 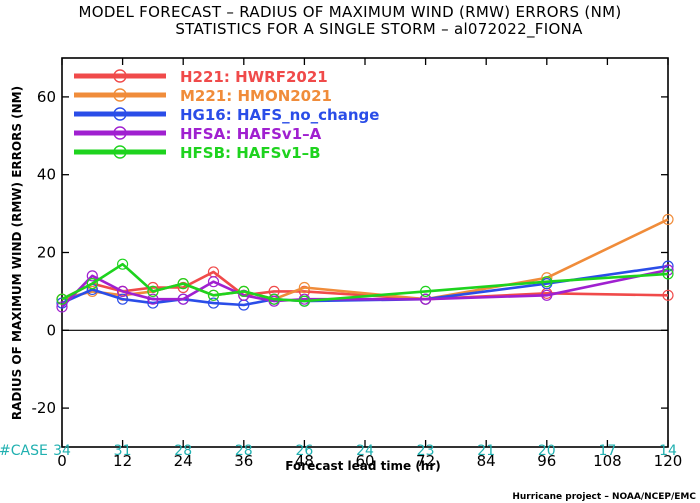 What do you see at coordinates (546, 461) in the screenshot?
I see `x-tick-label: 96` at bounding box center [546, 461].